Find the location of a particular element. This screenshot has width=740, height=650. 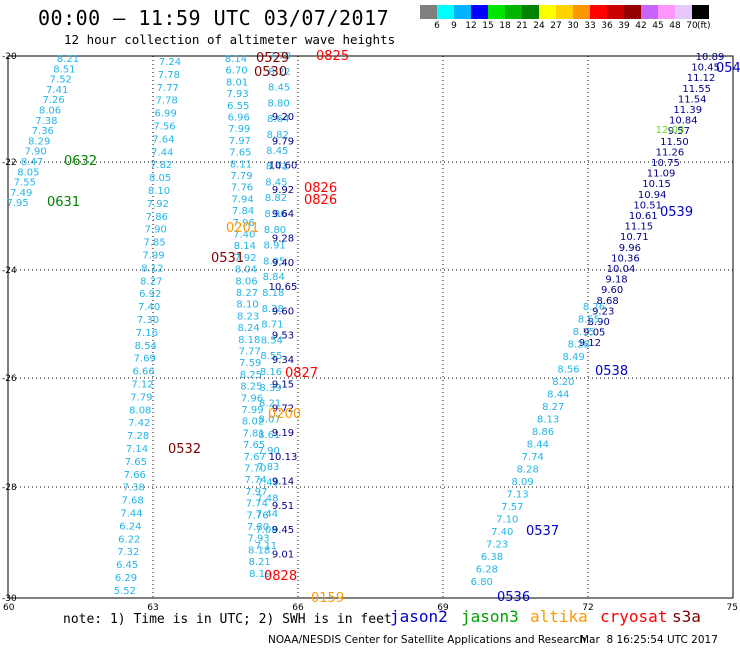

color-scale-label: 9 is located at coordinates (454, 26).